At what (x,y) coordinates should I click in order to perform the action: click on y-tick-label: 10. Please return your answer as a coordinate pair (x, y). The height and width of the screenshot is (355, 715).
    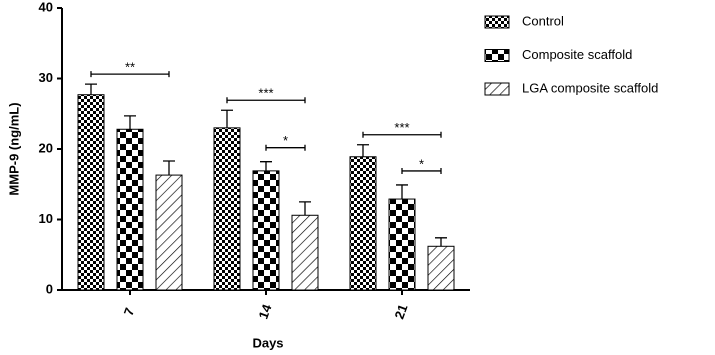
    Looking at the image, I should click on (46, 218).